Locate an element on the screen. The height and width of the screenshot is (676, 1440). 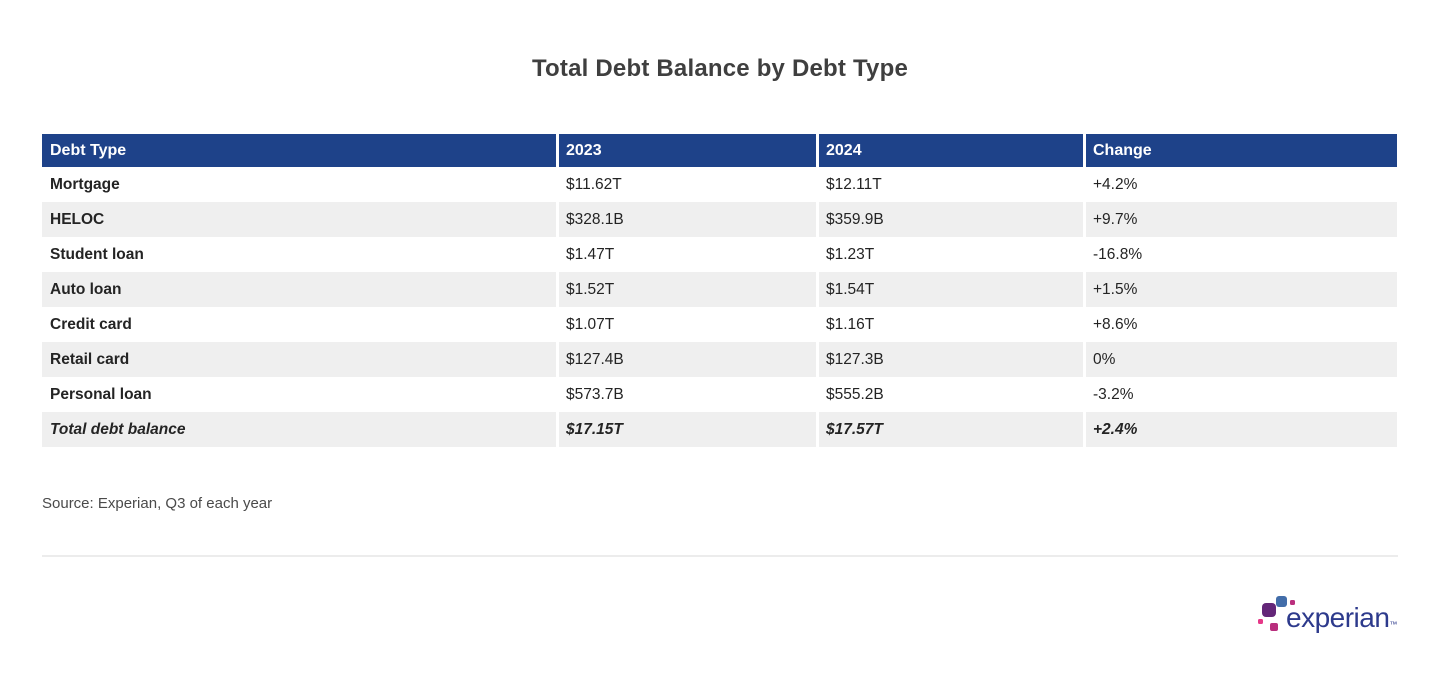
page-title: Total Debt Balance by Debt Type is located at coordinates (720, 68).